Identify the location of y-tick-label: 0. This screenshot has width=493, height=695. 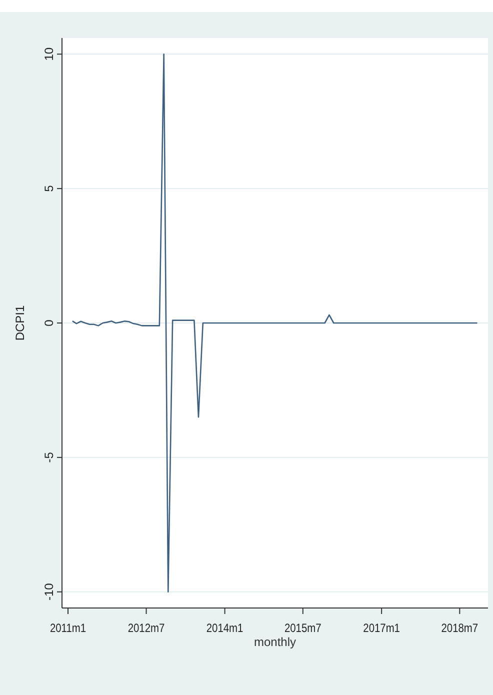
(49, 322).